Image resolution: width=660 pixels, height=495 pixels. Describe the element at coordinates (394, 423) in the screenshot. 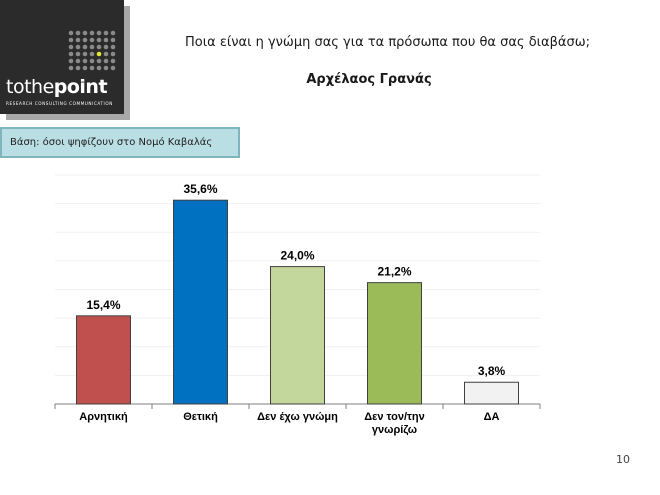

I see `category-label: Δεν τον/την γνωρίζω` at that location.